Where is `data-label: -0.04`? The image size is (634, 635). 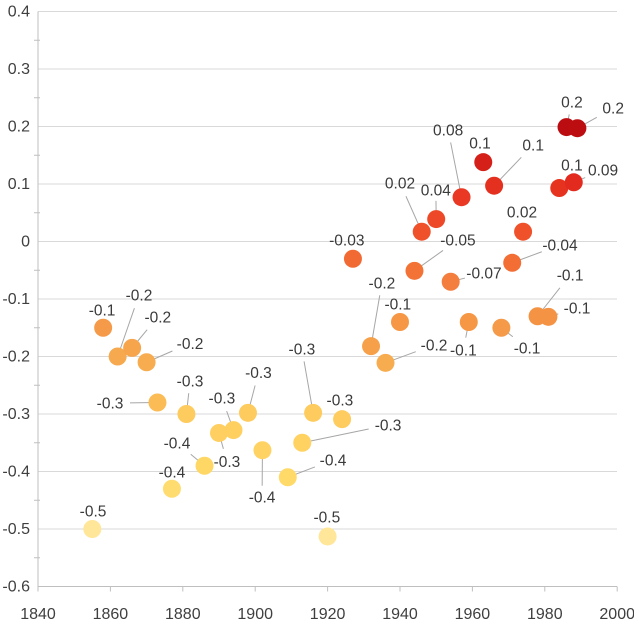 data-label: -0.04 is located at coordinates (560, 245).